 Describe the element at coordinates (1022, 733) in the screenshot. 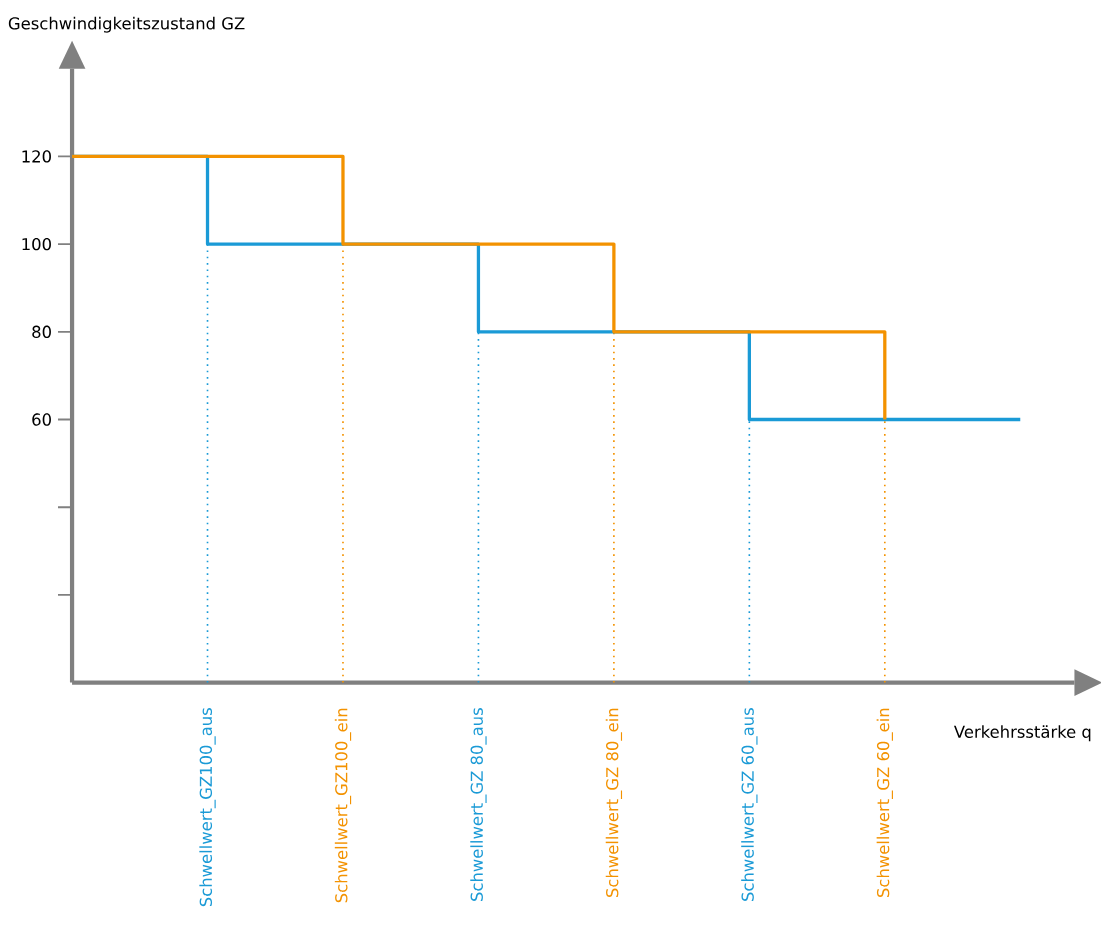

I see `x-axis-title: Verkehrsstärke q` at that location.